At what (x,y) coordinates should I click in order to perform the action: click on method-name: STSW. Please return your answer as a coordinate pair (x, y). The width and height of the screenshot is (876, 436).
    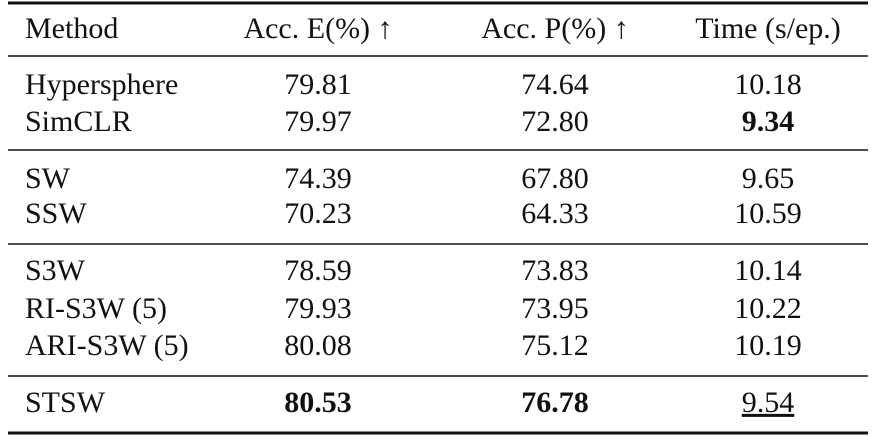
    Looking at the image, I should click on (65, 402).